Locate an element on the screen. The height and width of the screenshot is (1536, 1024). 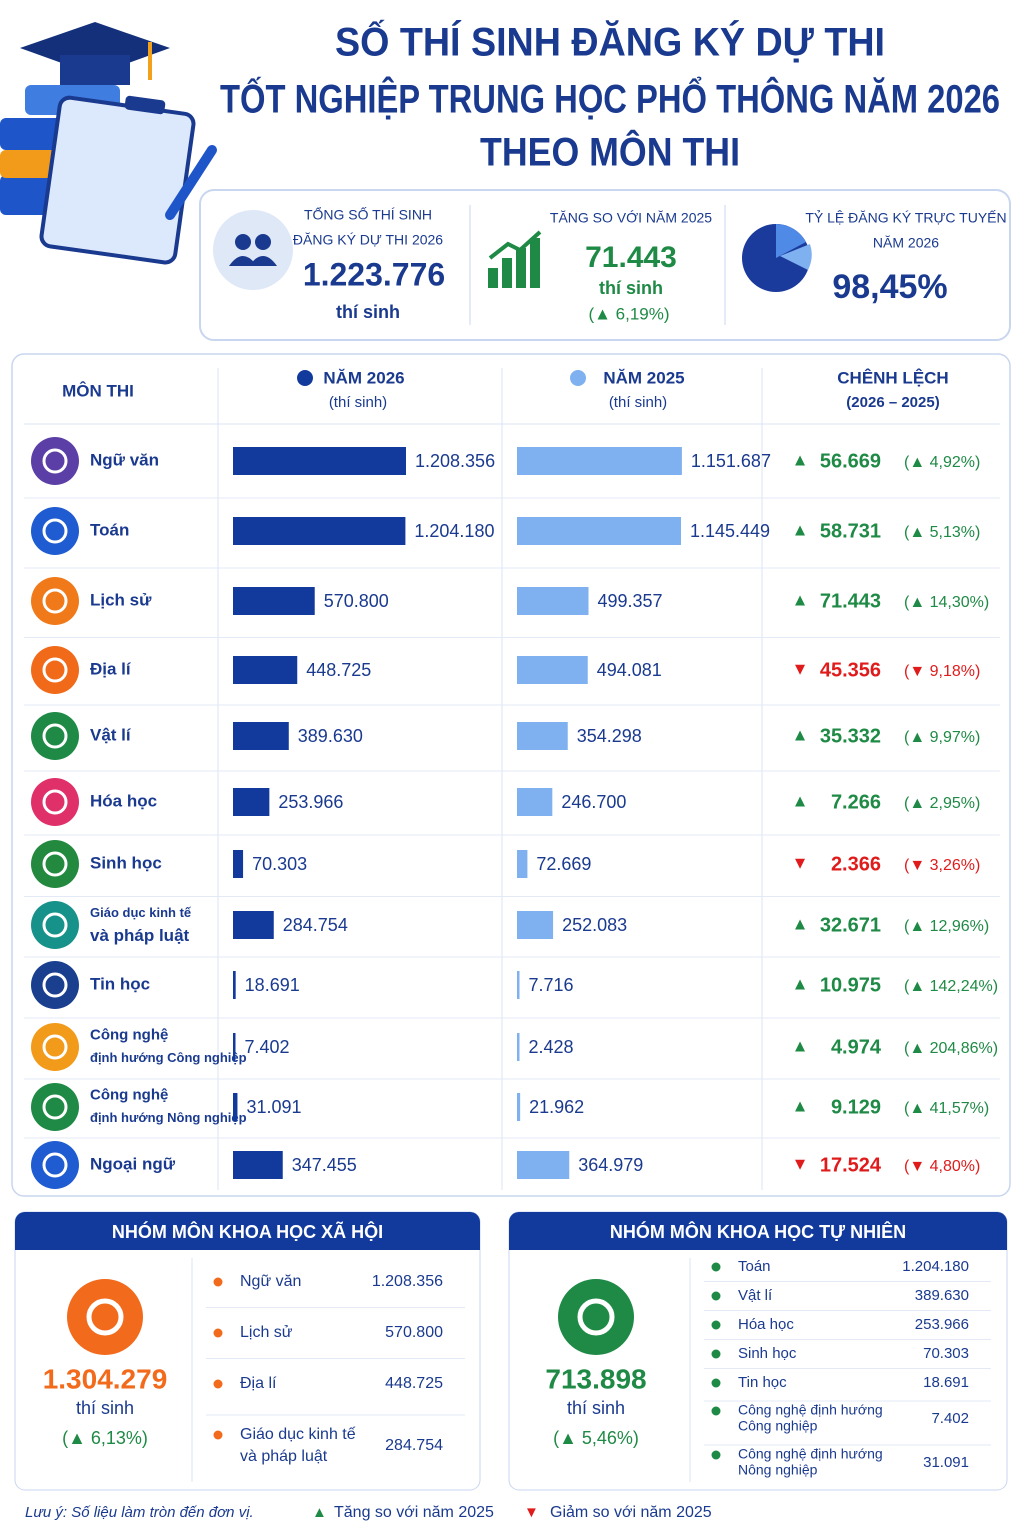
diff-value: 45.356 is located at coordinates (850, 670).